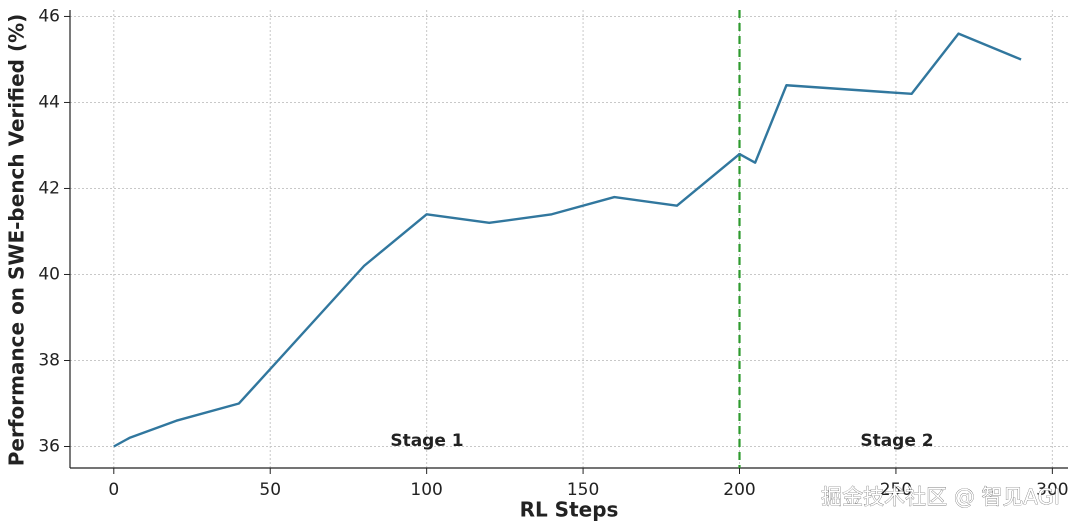 Image resolution: width=1080 pixels, height=532 pixels. Describe the element at coordinates (426, 490) in the screenshot. I see `x-tick-label: 100` at that location.